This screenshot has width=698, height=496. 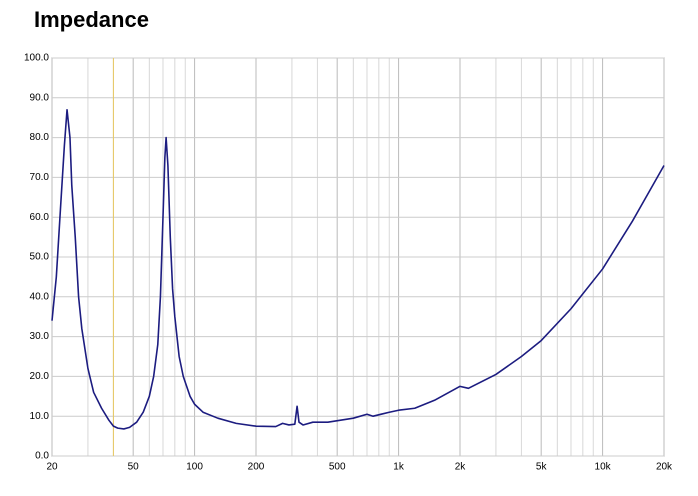 What do you see at coordinates (40, 296) in the screenshot?
I see `y-tick-label: 40.0` at bounding box center [40, 296].